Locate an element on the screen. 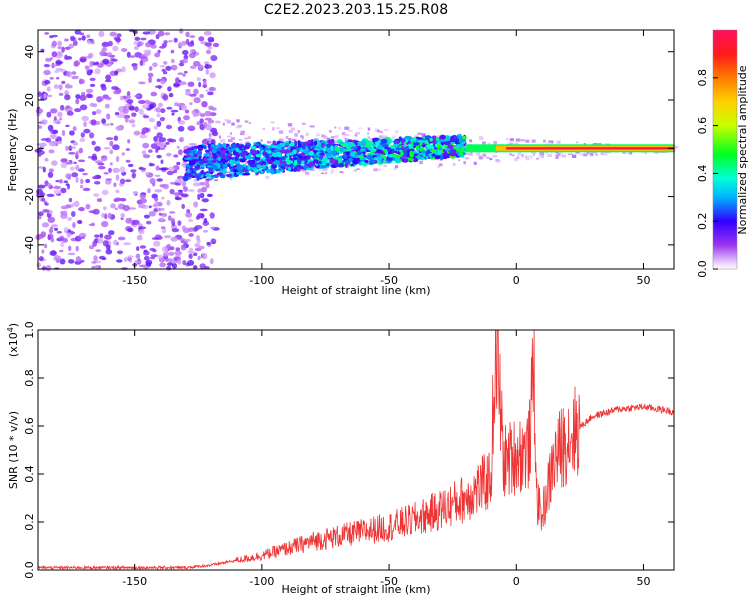 The image size is (750, 600). colorbar-frame is located at coordinates (725, 149).